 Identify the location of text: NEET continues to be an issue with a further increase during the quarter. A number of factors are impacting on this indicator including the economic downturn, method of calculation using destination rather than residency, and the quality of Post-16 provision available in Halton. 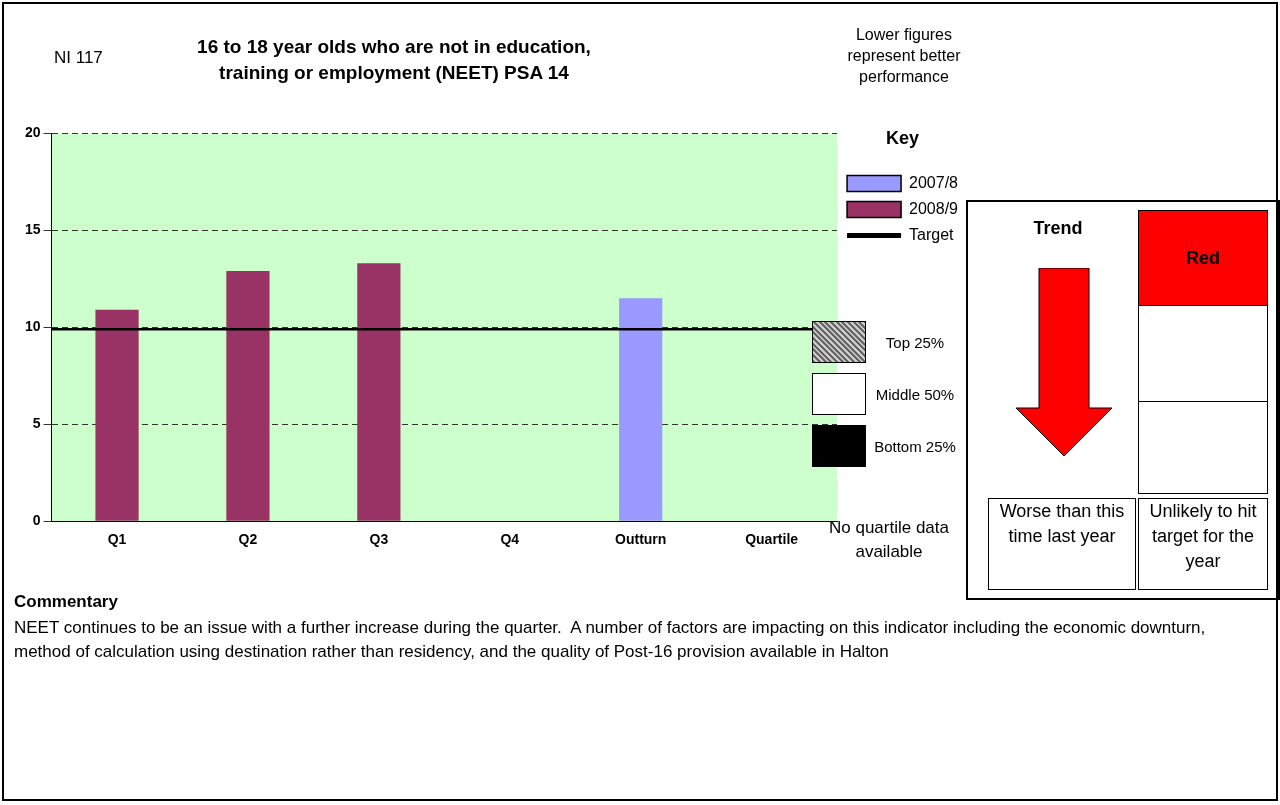
(610, 640).